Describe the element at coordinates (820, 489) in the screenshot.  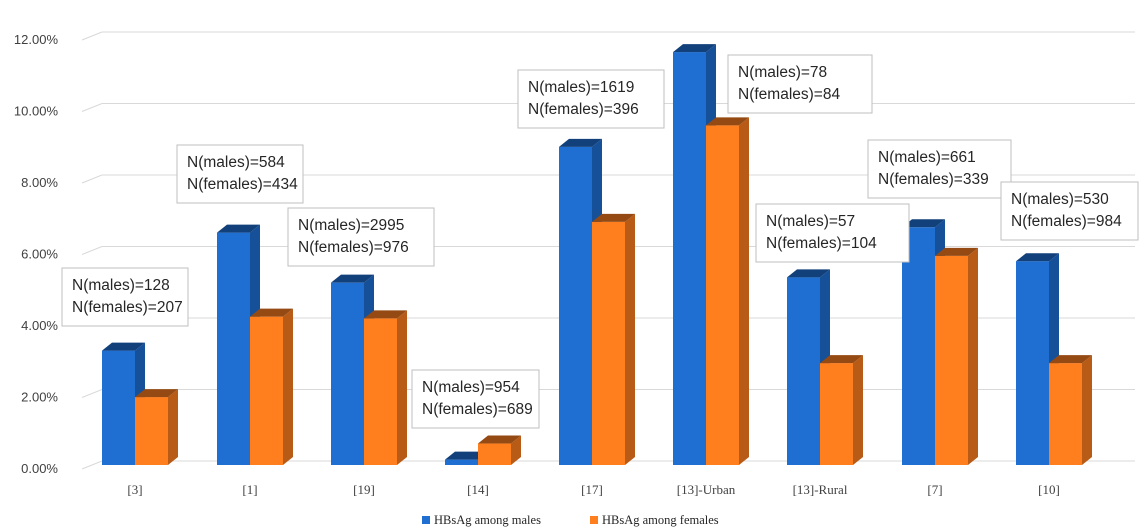
I see `x-category-label: [13]-Rural` at that location.